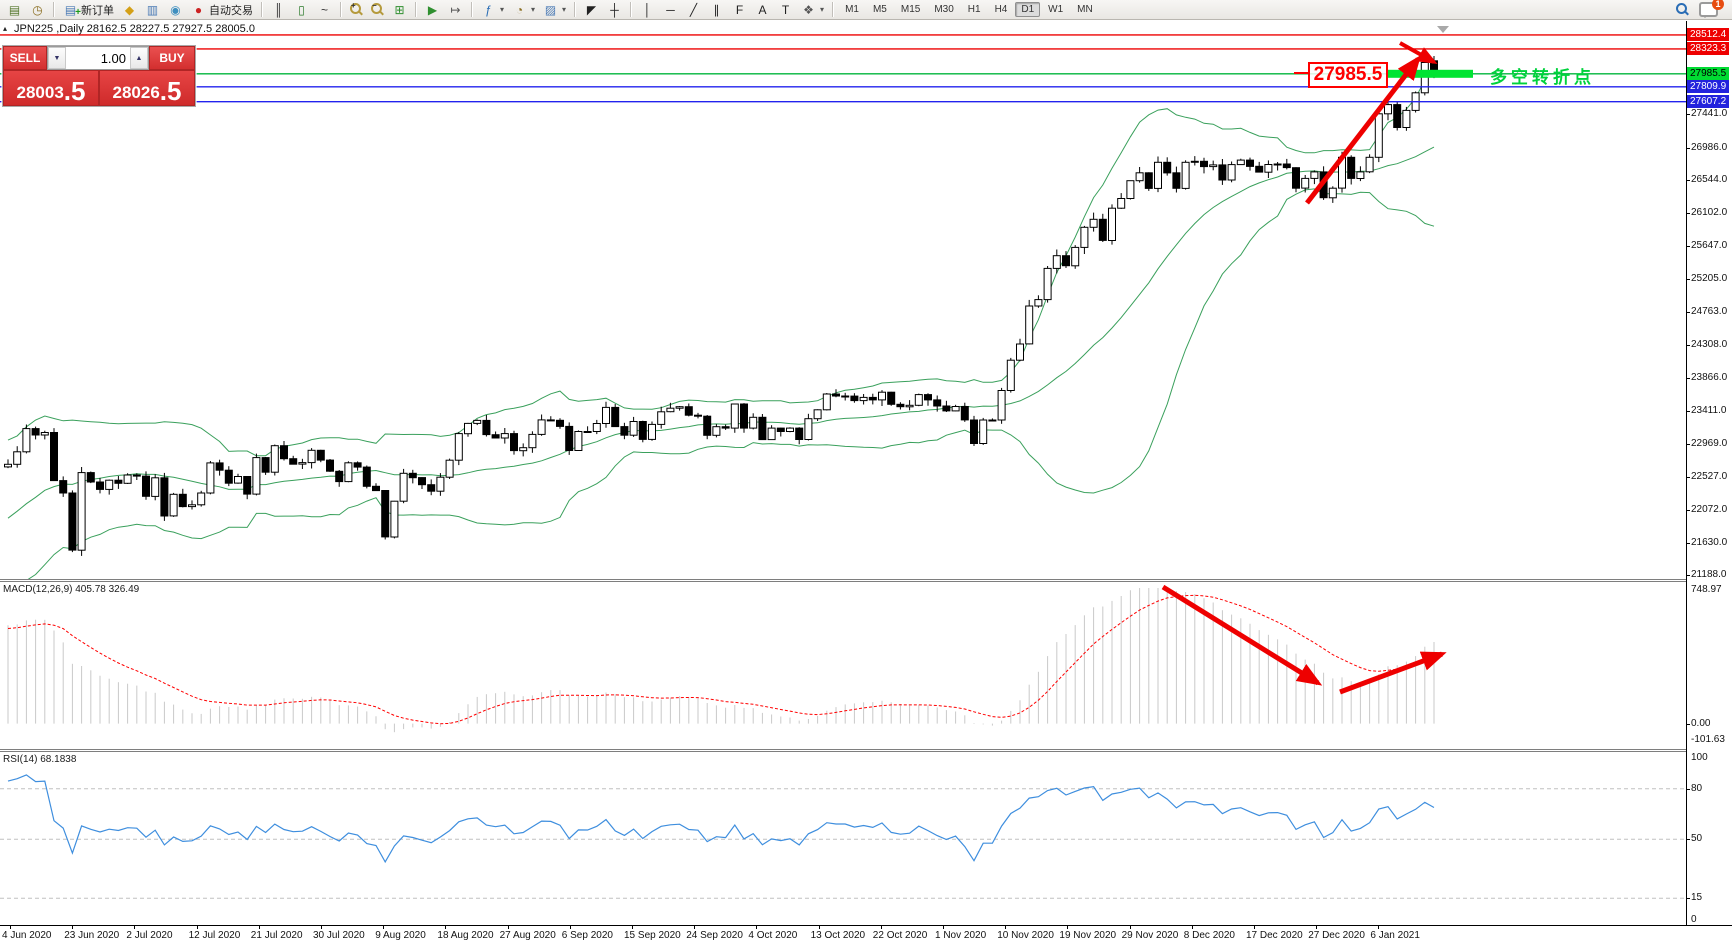 Image resolution: width=1732 pixels, height=945 pixels. Describe the element at coordinates (1085, 9) in the screenshot. I see `timeframe-mn: MN` at that location.